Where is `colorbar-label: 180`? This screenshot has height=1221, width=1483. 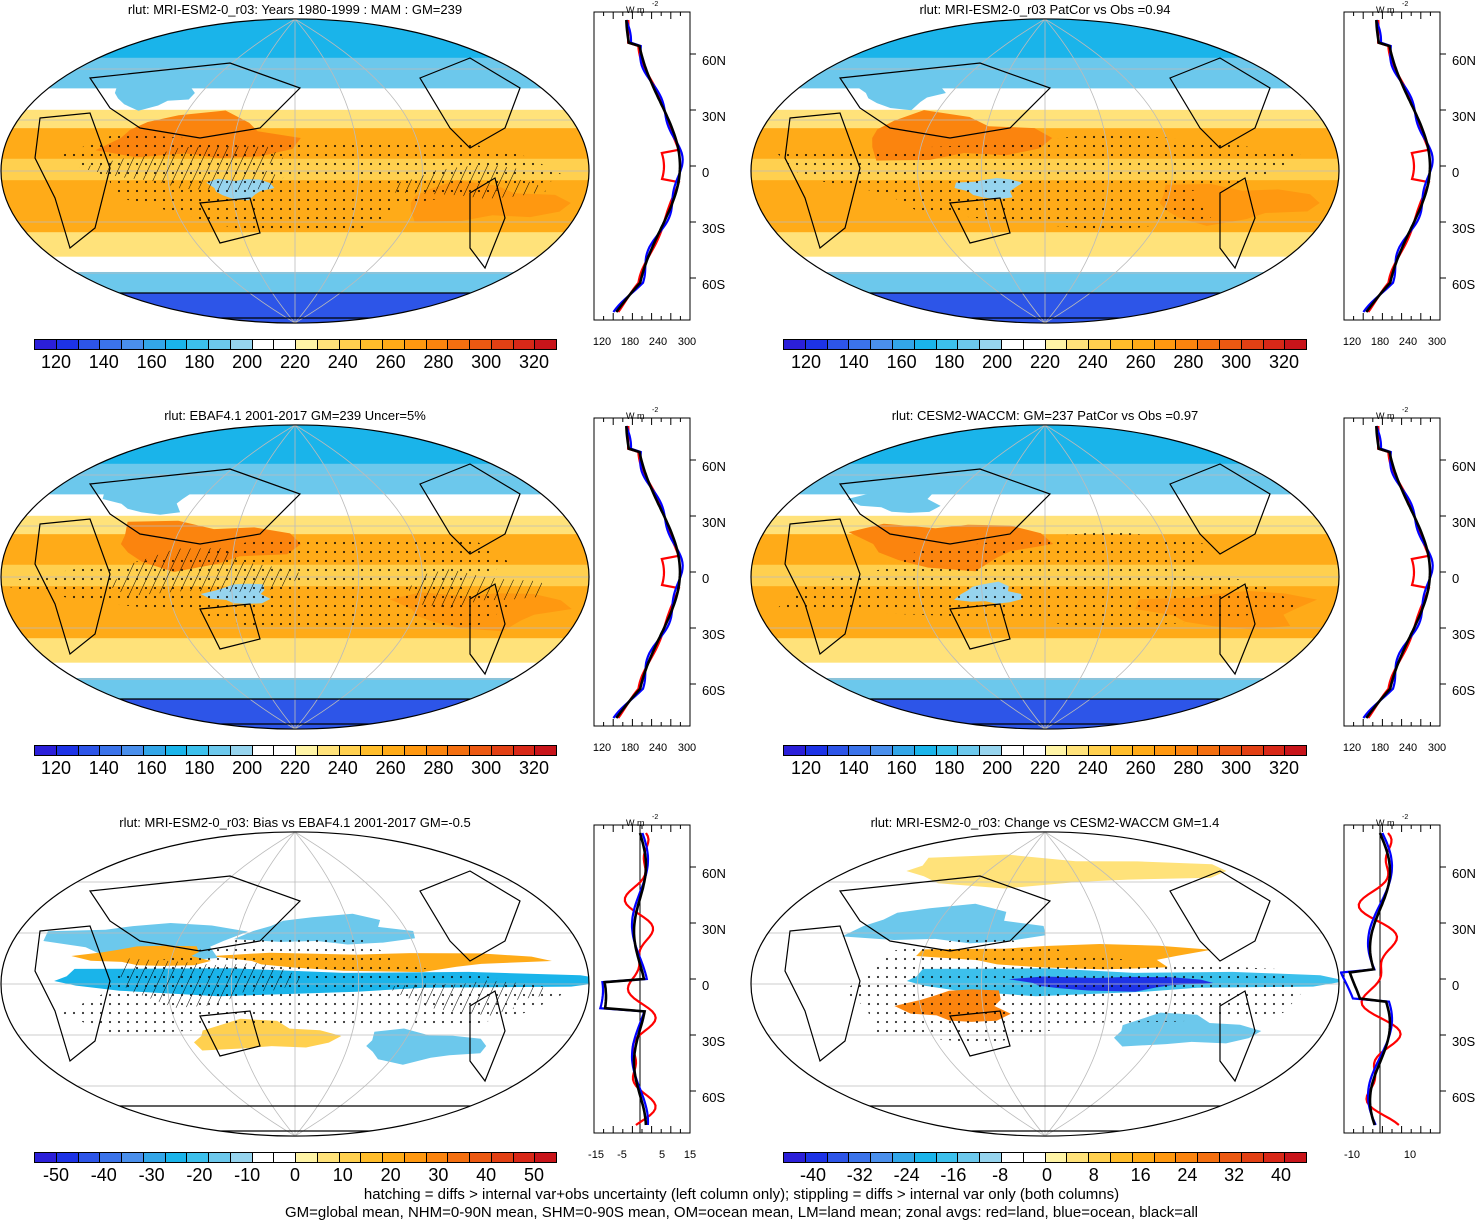 colorbar-label: 180 is located at coordinates (949, 768).